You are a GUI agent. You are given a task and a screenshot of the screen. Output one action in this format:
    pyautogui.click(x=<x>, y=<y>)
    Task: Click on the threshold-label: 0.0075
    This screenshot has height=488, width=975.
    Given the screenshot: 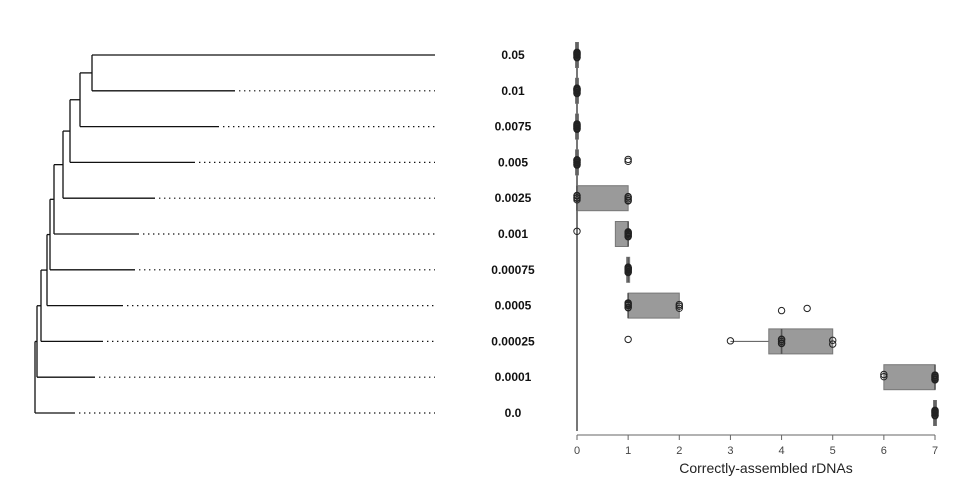 What is the action you would take?
    pyautogui.click(x=513, y=127)
    